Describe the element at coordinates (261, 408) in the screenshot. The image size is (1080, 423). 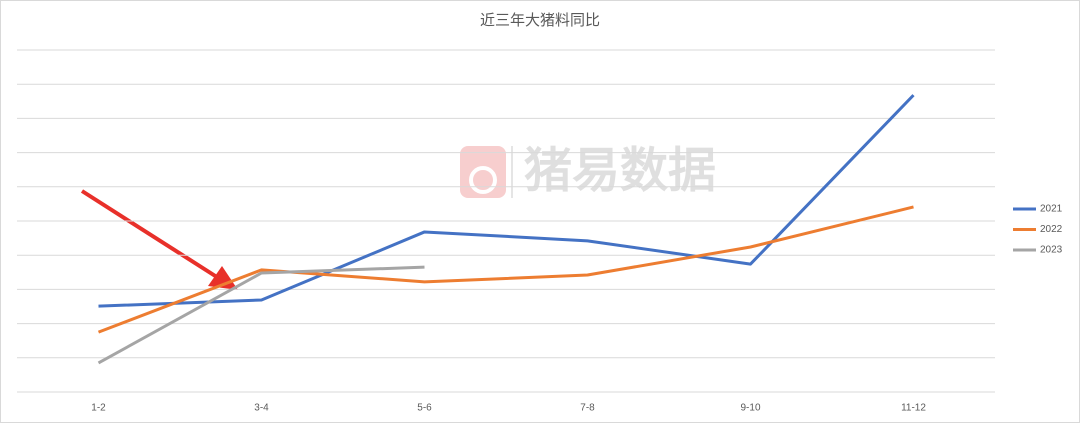
I see `x-tick-label: 3-4` at that location.